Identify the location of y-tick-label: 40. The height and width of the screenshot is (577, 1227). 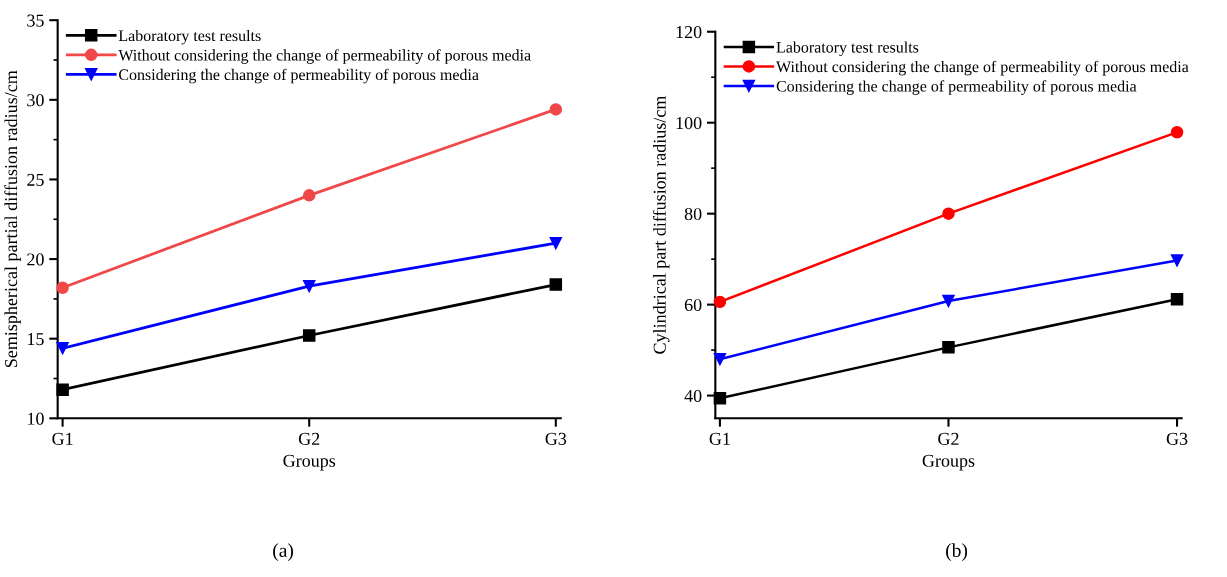
(693, 396).